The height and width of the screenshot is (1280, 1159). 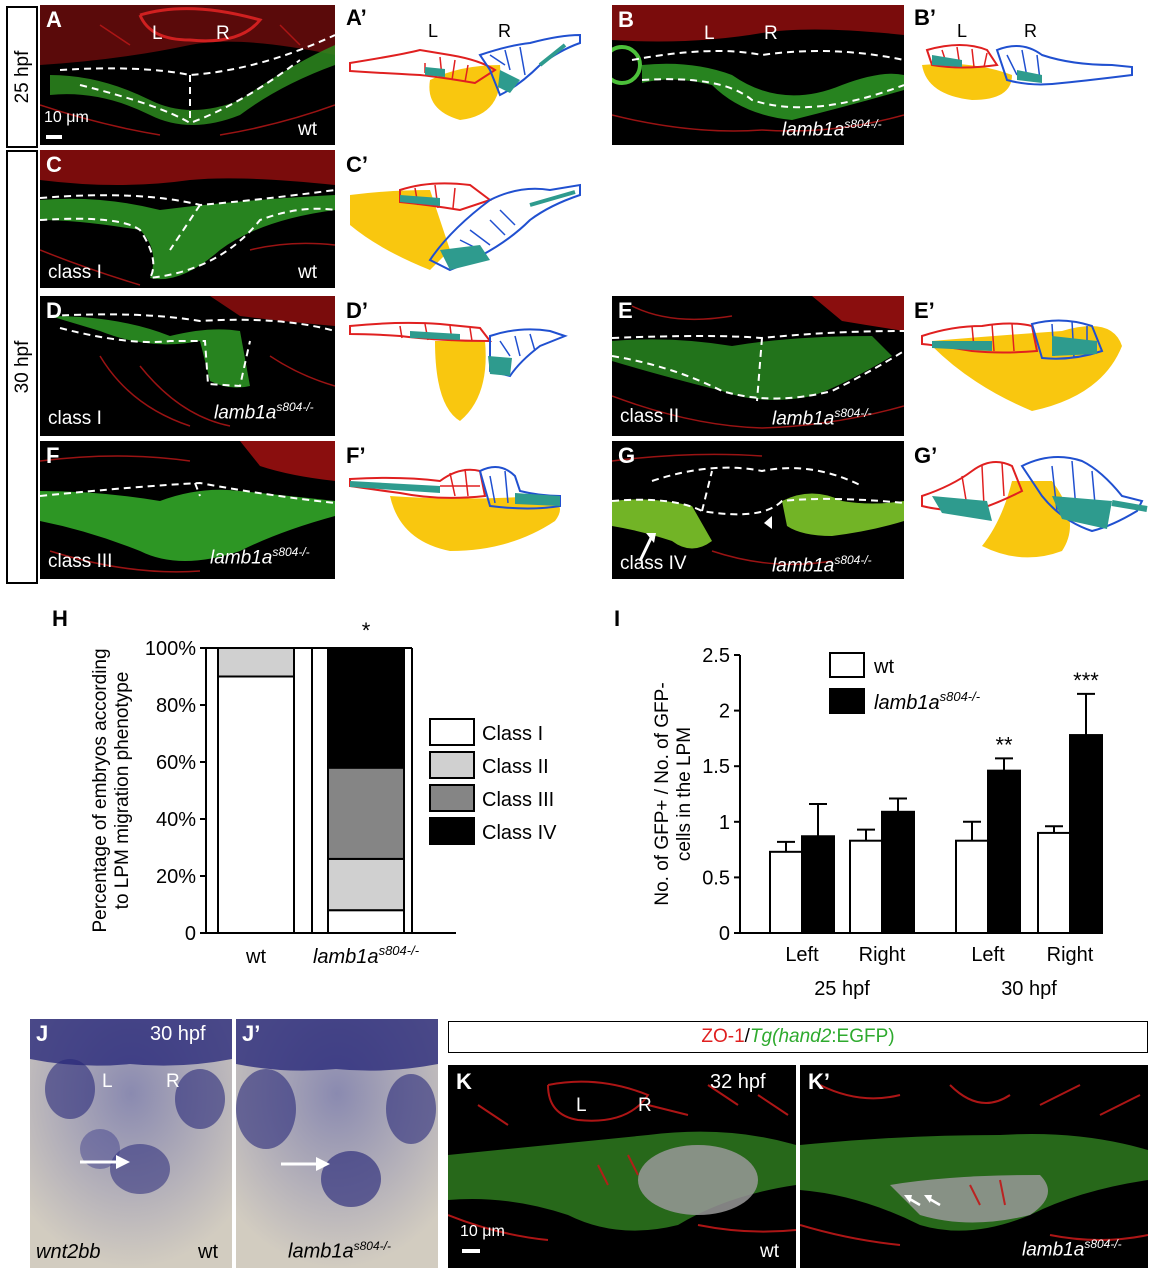 I want to click on svg-text: R, so click(x=504, y=31).